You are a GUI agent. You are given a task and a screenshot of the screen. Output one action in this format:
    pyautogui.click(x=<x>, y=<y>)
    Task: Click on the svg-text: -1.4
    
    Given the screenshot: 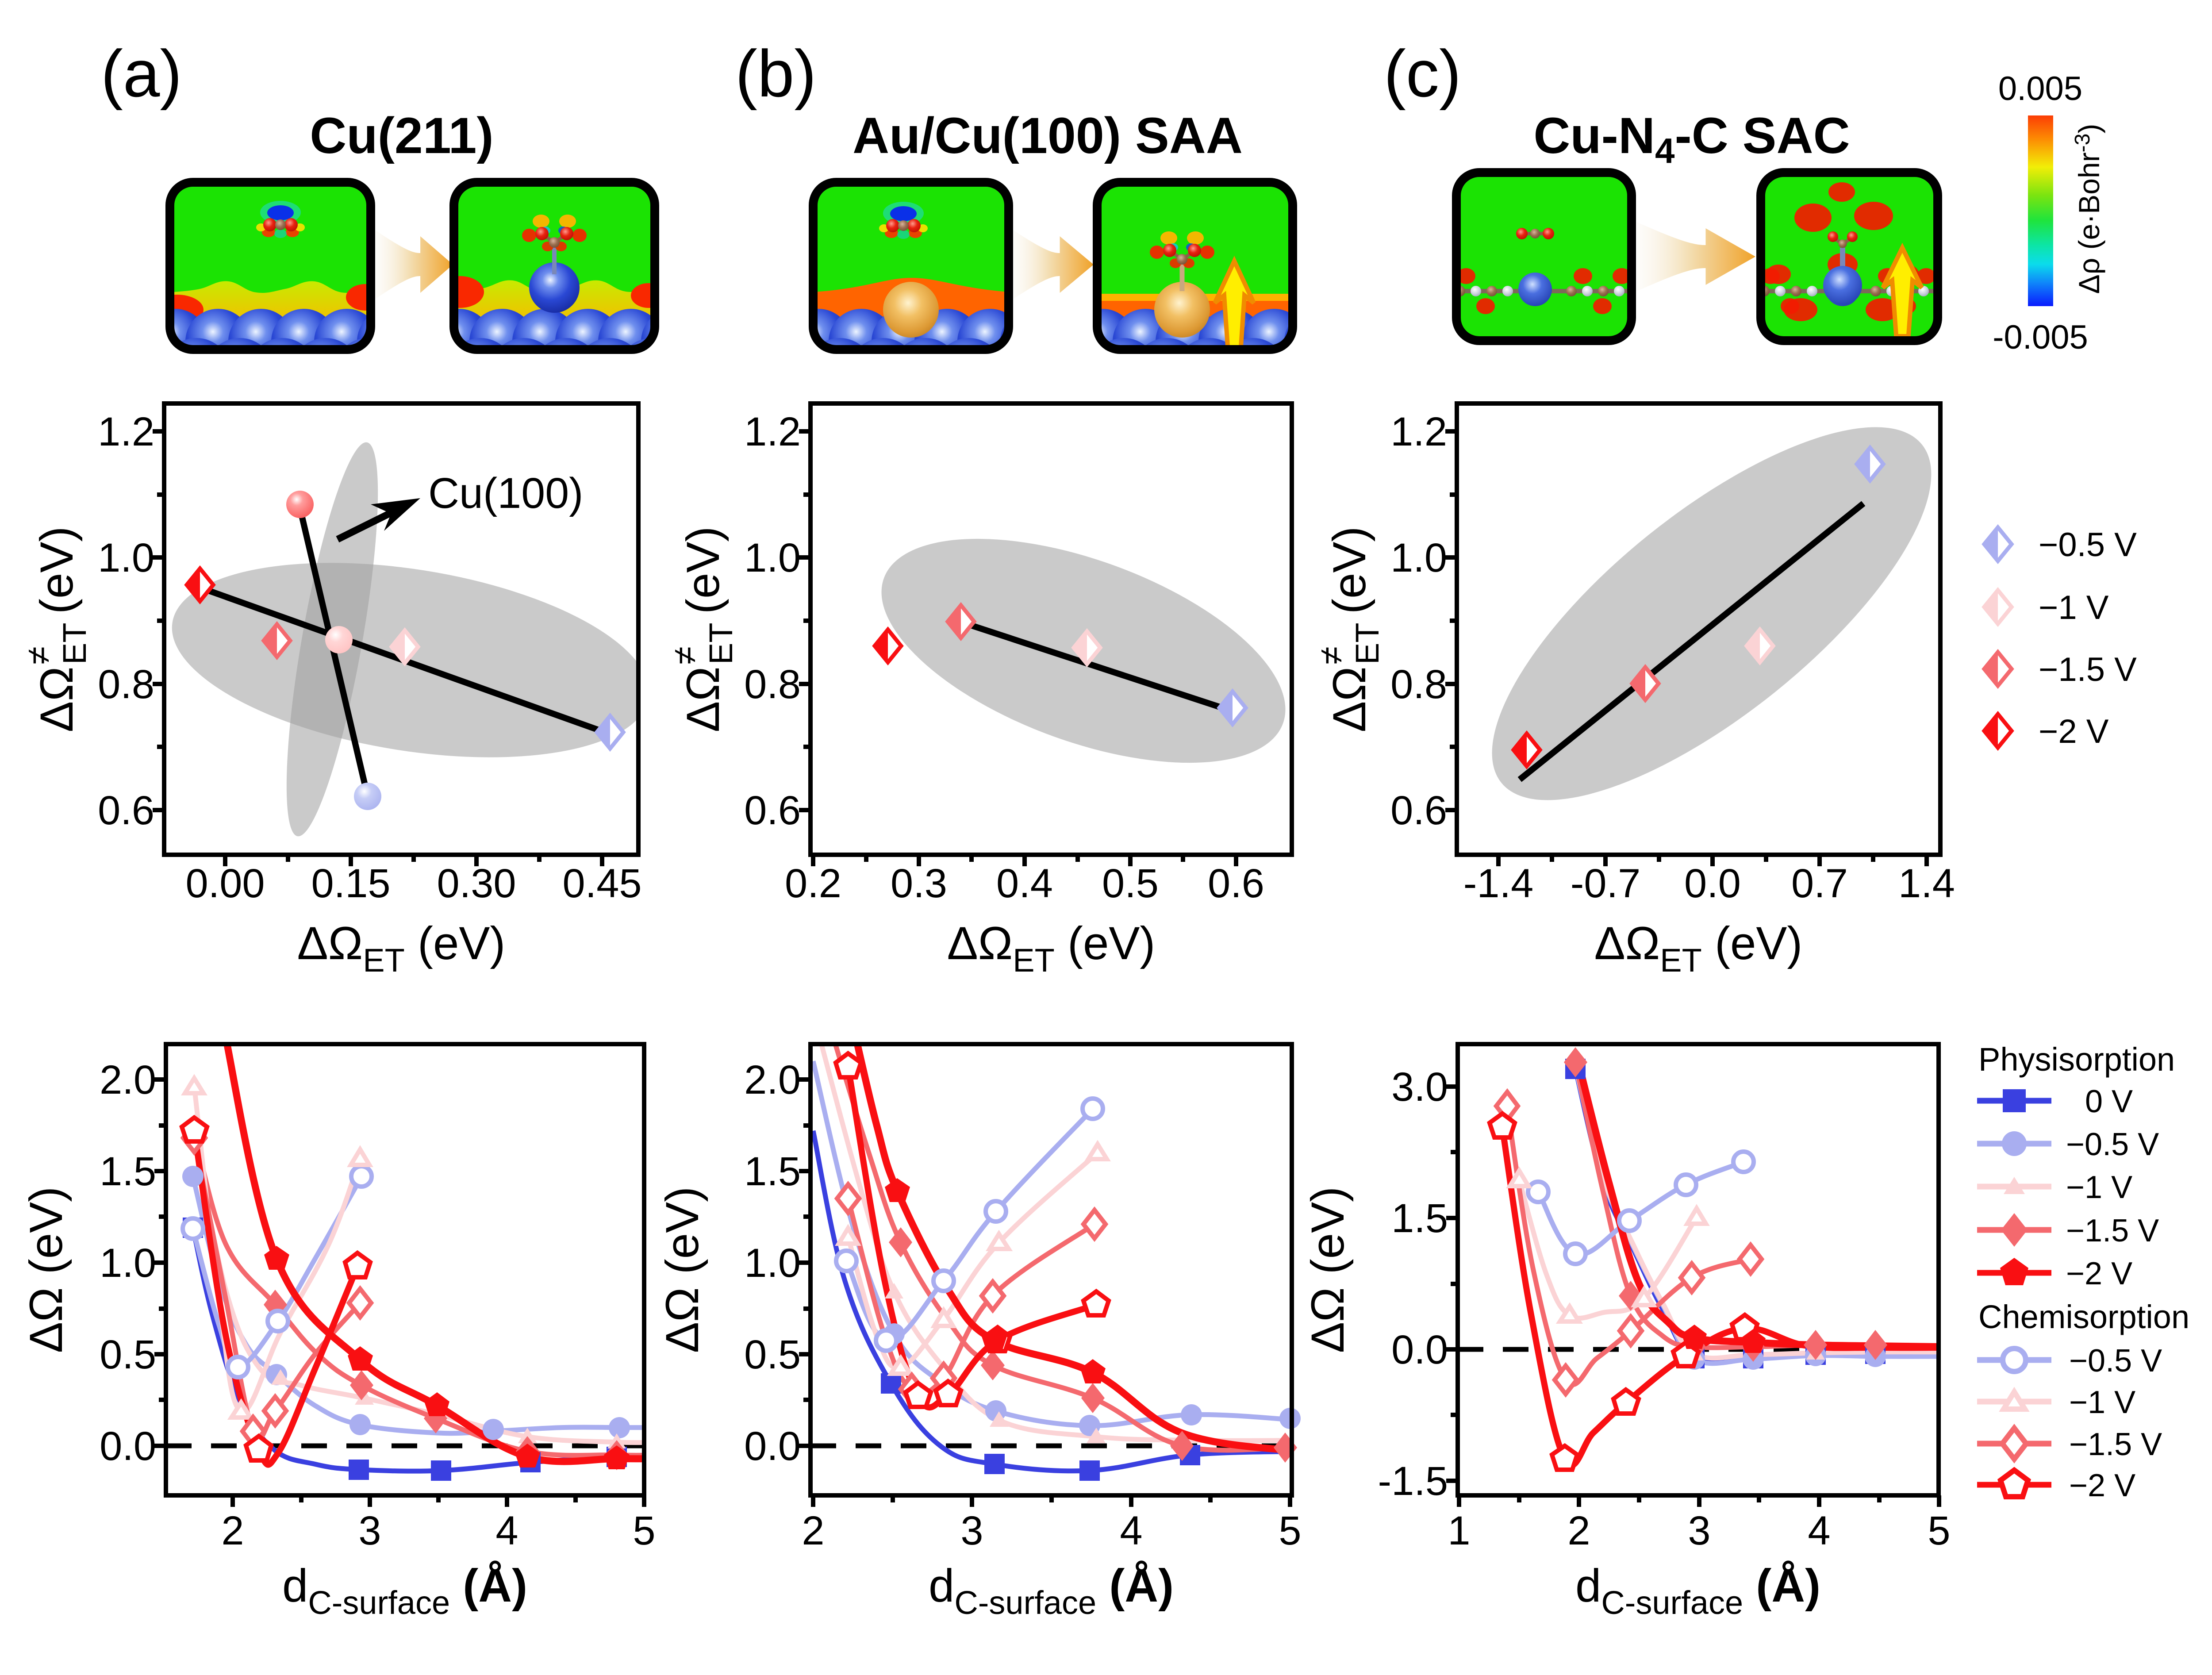 What is the action you would take?
    pyautogui.click(x=1498, y=883)
    